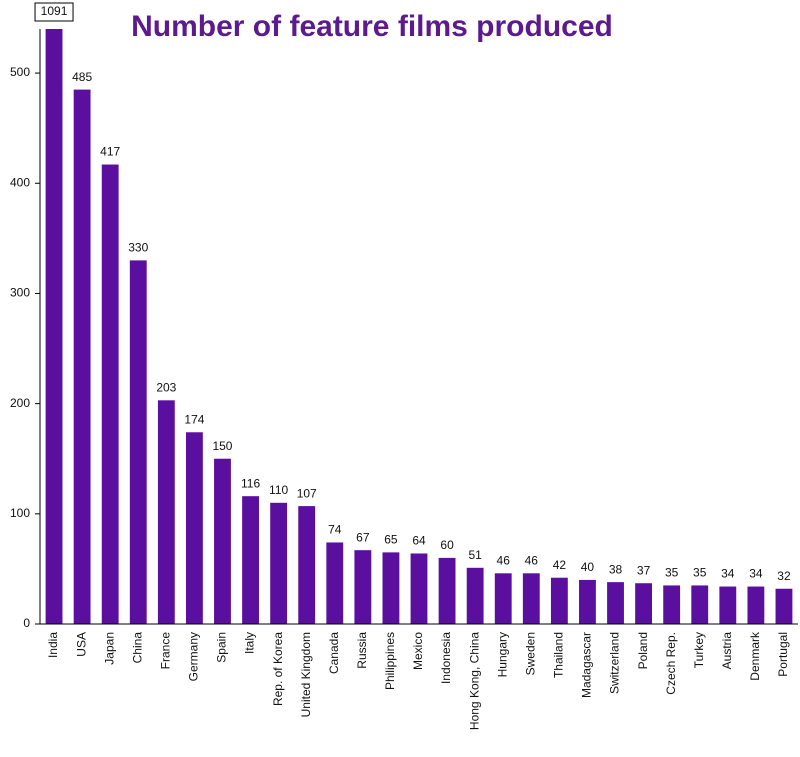 Image resolution: width=800 pixels, height=757 pixels. Describe the element at coordinates (502, 654) in the screenshot. I see `x-tick-label: Hungary` at that location.